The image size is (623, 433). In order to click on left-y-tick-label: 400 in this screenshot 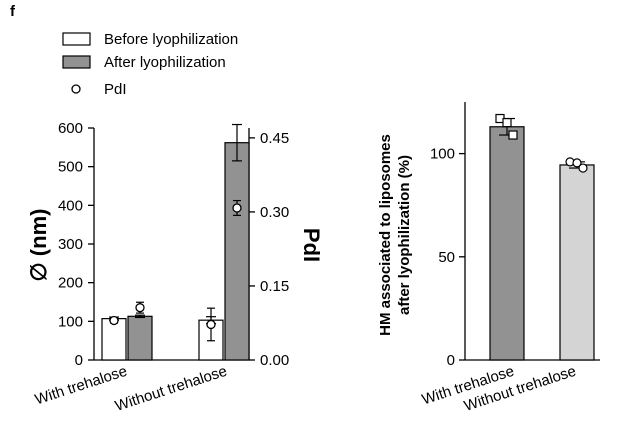, I will do `click(70, 205)`.